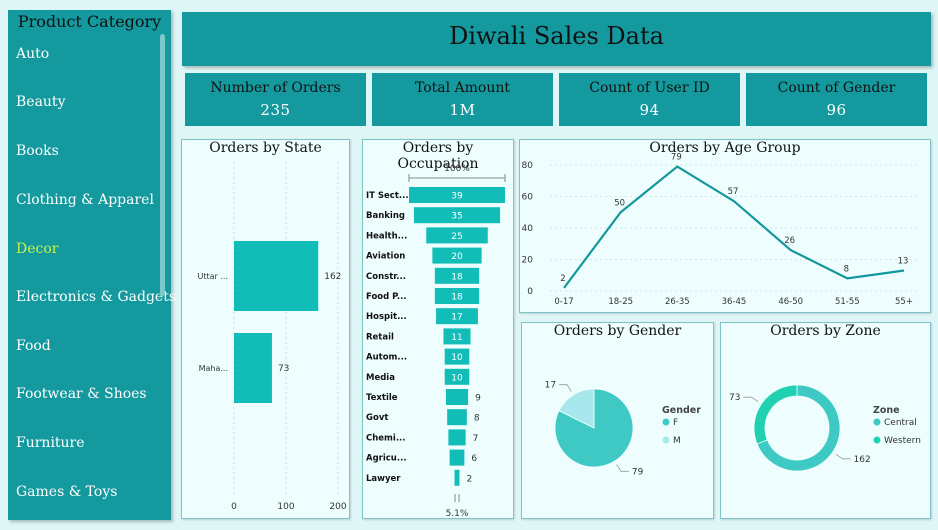 The height and width of the screenshot is (530, 938). I want to click on chart-title: Orders by Occupation, so click(438, 156).